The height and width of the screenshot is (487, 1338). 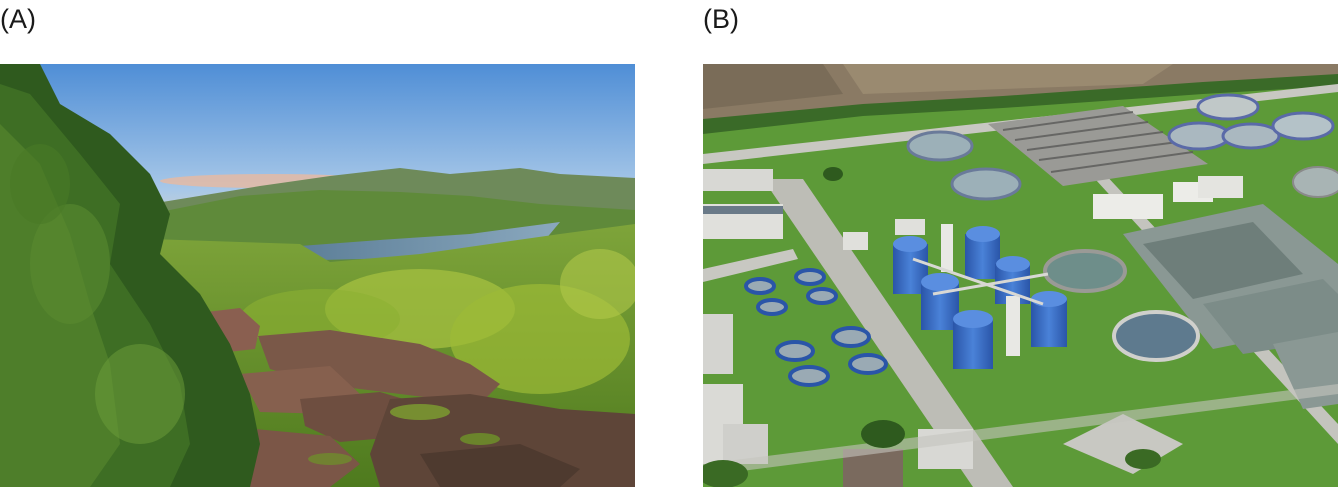 I want to click on panel-label-b: (B), so click(x=721, y=19).